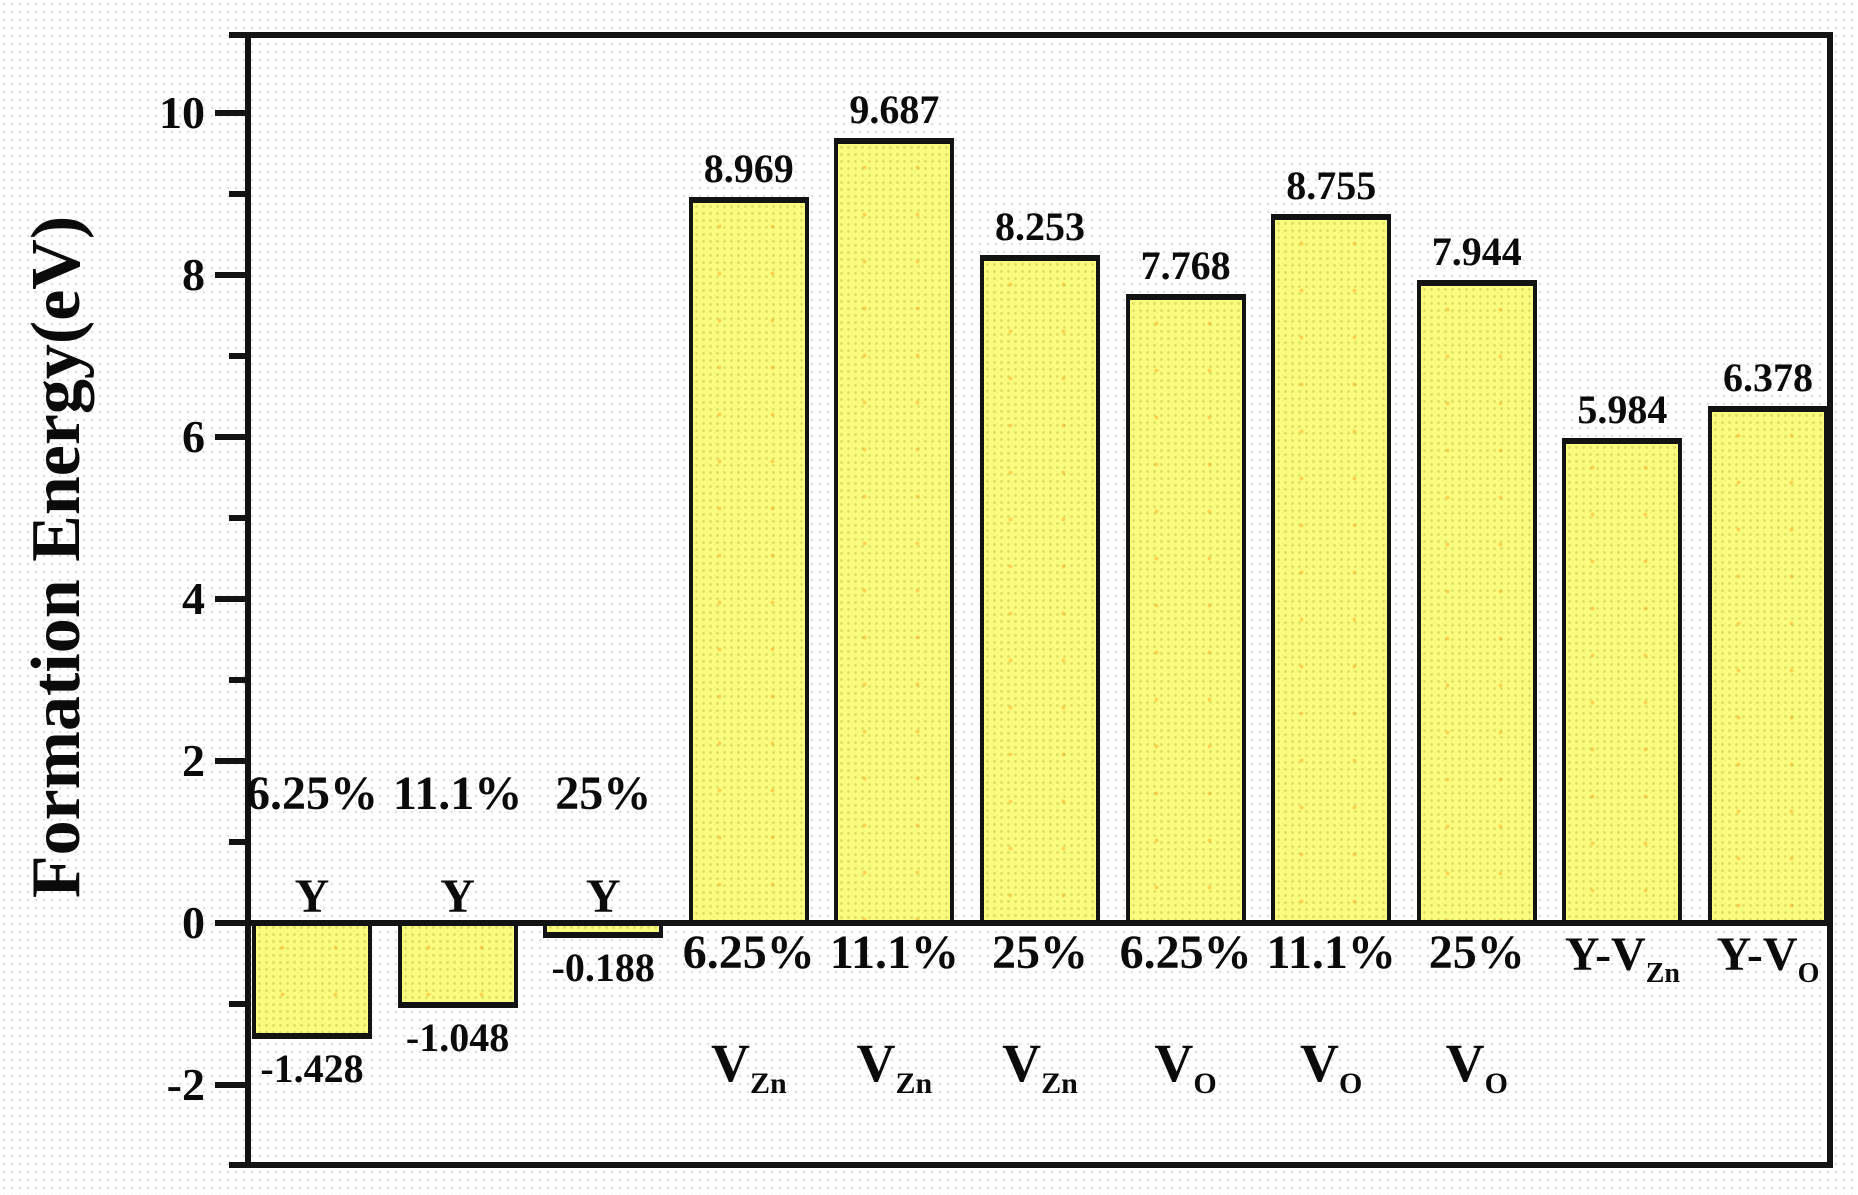 The width and height of the screenshot is (1858, 1195). I want to click on bar-Y-11.1%, so click(457, 966).